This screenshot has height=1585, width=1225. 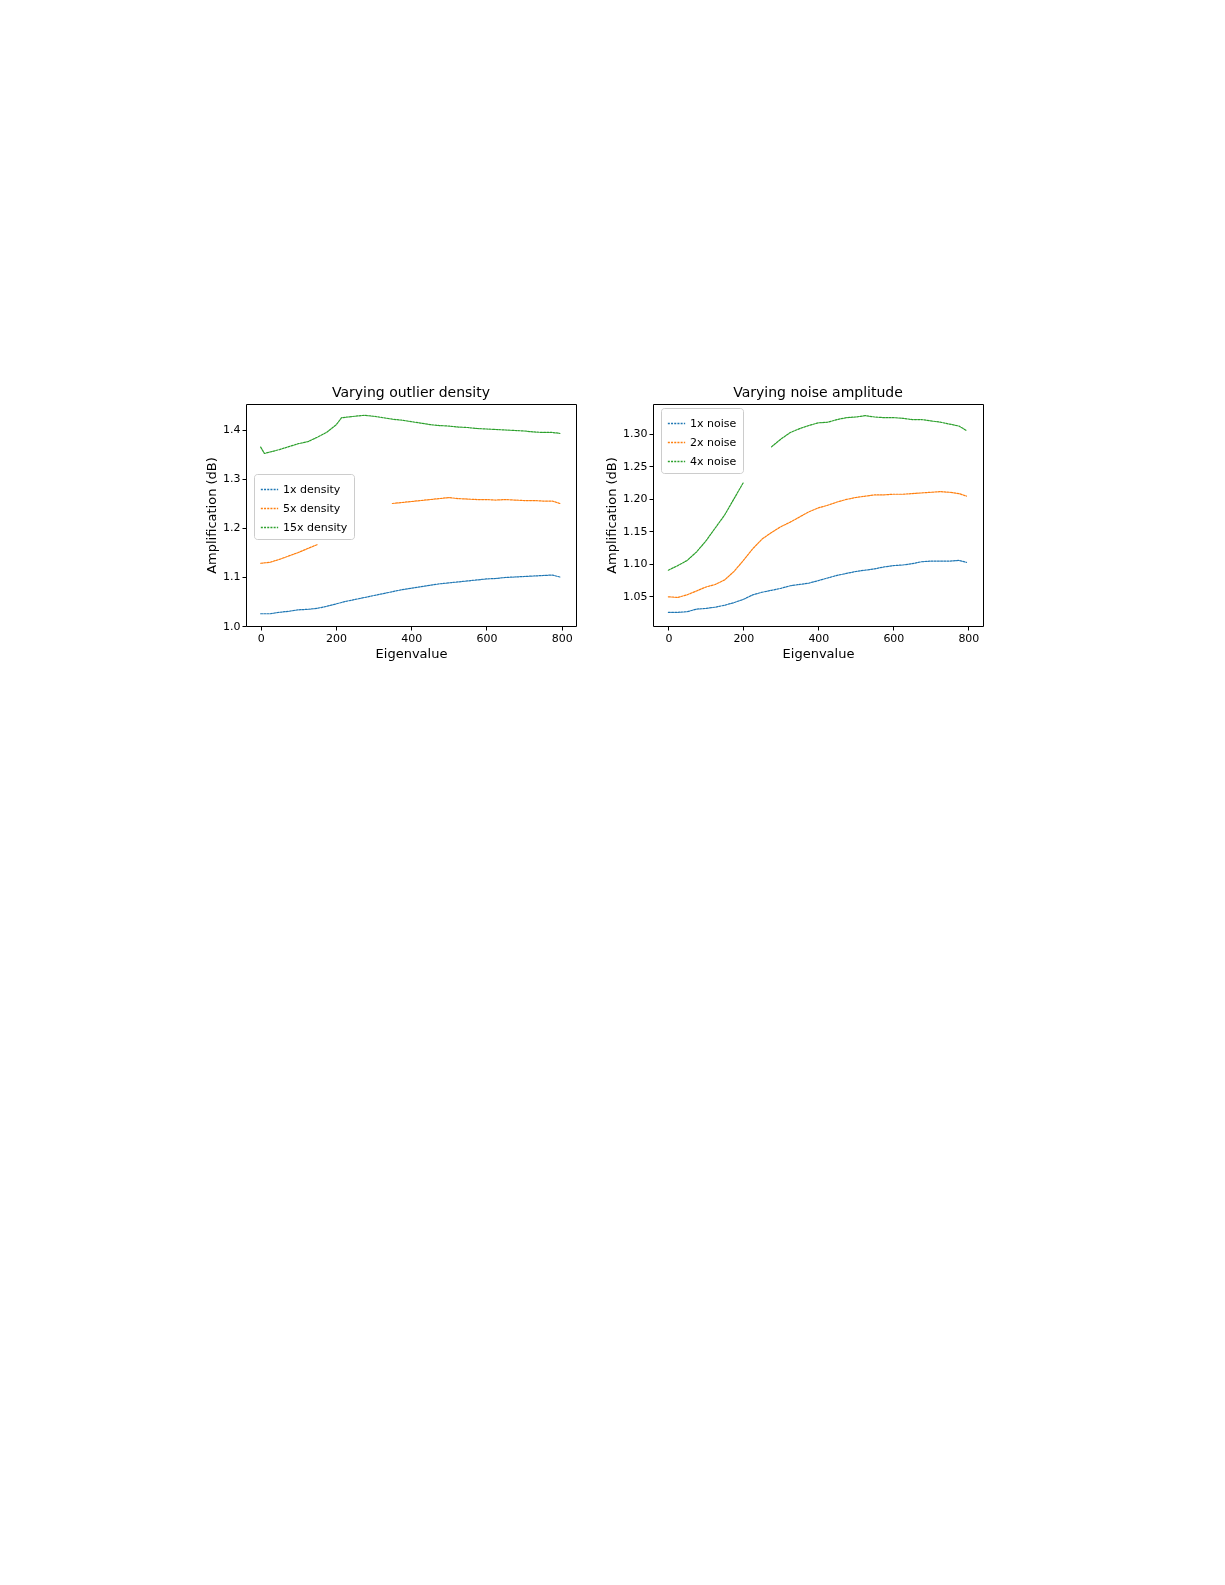 I want to click on chart-title: Varying noise amplitude, so click(x=818, y=392).